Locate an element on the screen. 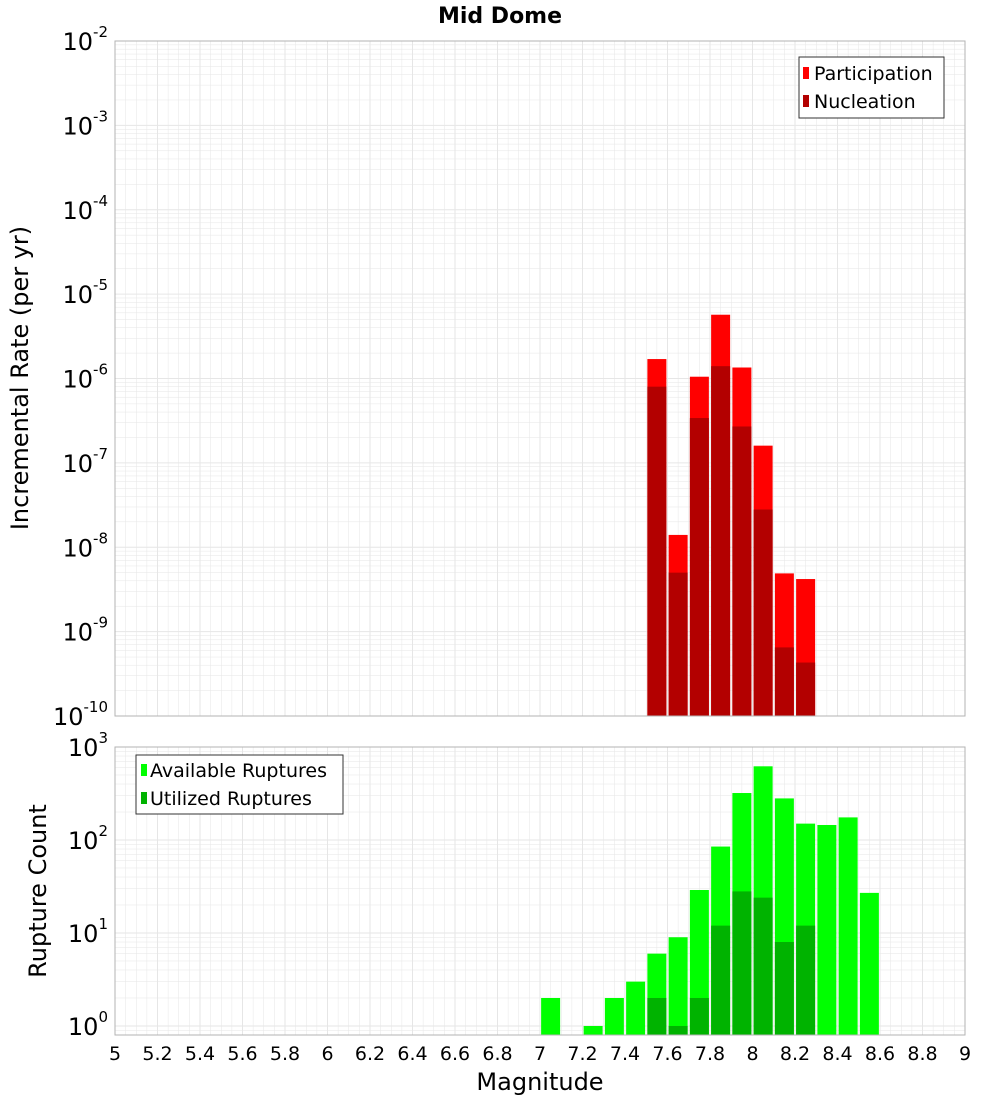  y-tick-exponent: -6 is located at coordinates (100, 370).